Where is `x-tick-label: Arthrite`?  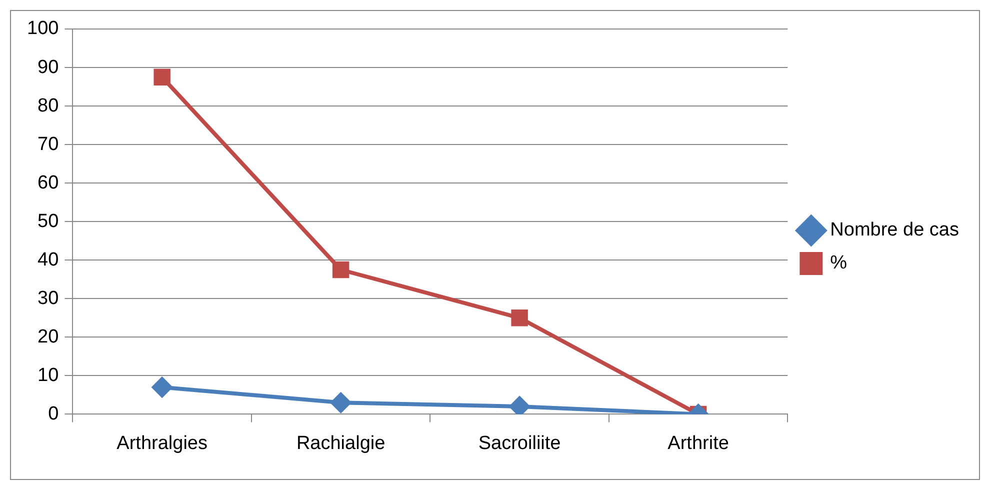 x-tick-label: Arthrite is located at coordinates (698, 443).